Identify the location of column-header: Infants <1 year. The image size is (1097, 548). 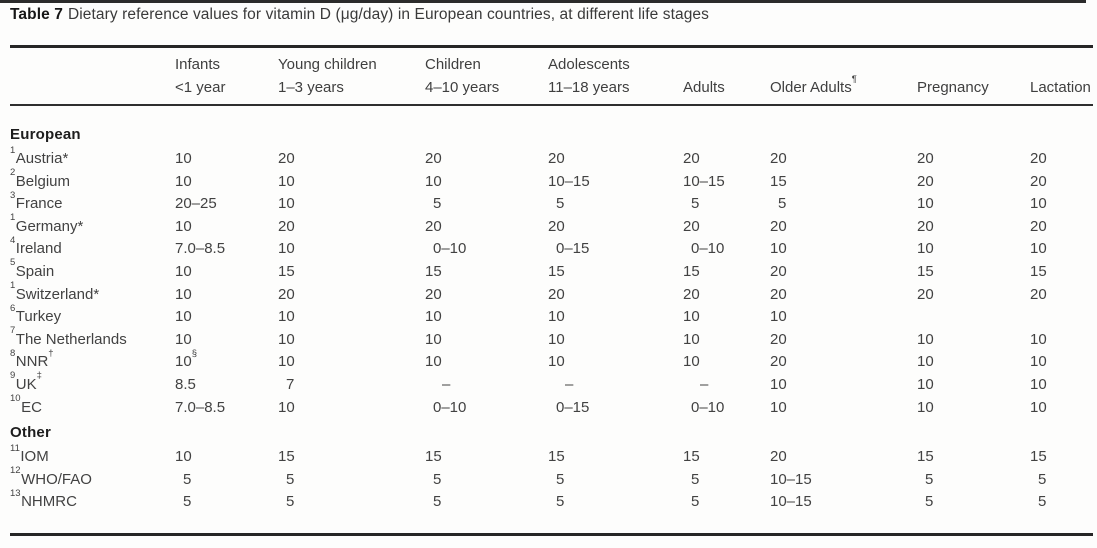
(226, 76).